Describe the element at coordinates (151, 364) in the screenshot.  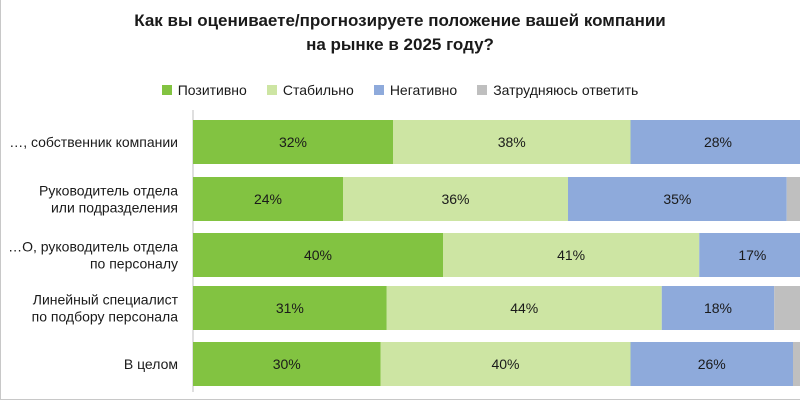
I see `category-label: В целом` at that location.